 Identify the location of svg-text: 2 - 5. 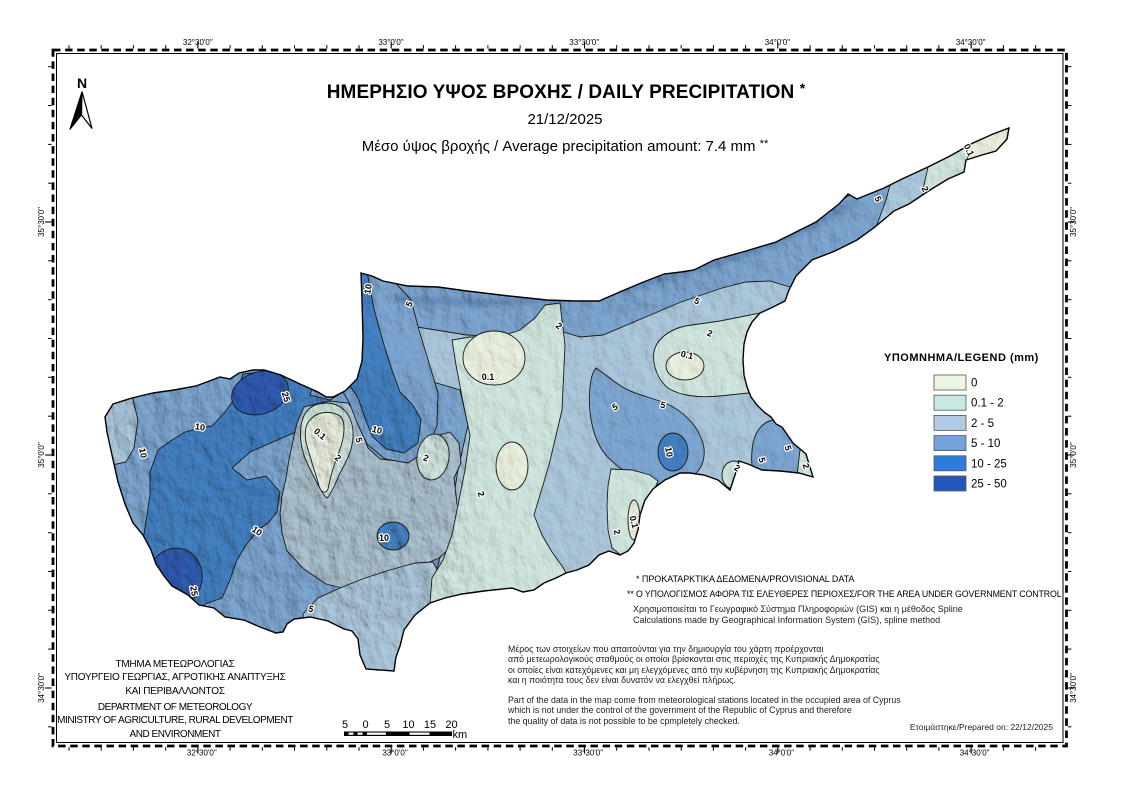
(982, 424).